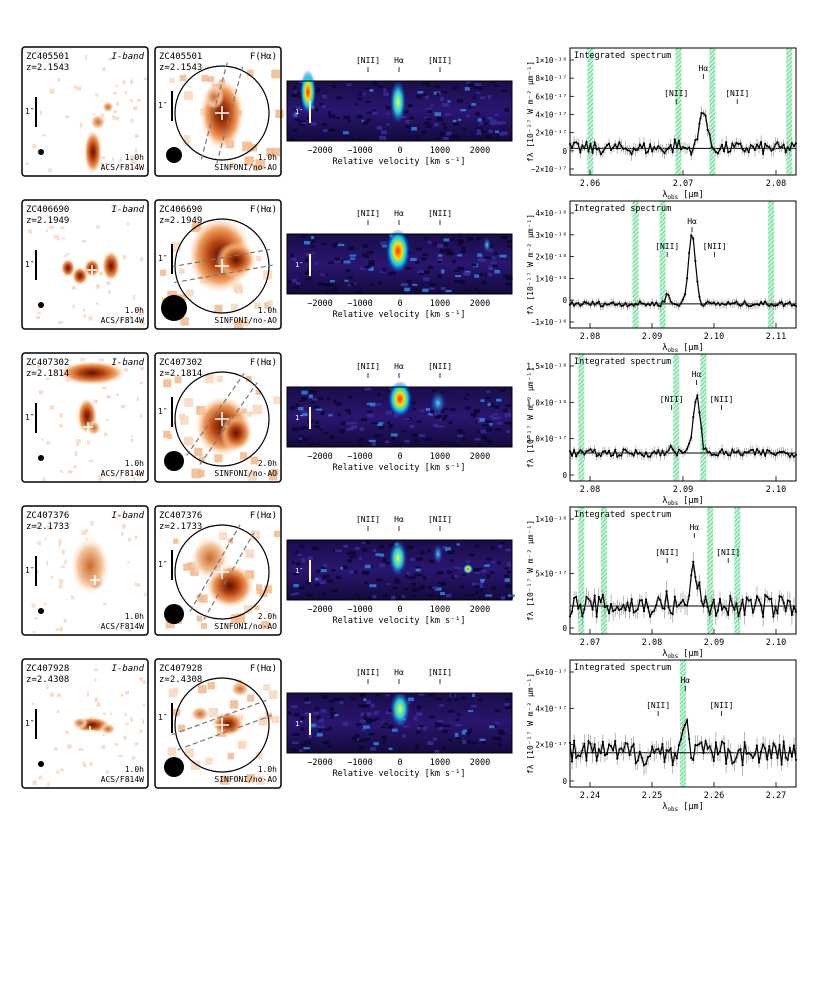 The height and width of the screenshot is (992, 830). I want to click on slit-edge, so click(230, 115).